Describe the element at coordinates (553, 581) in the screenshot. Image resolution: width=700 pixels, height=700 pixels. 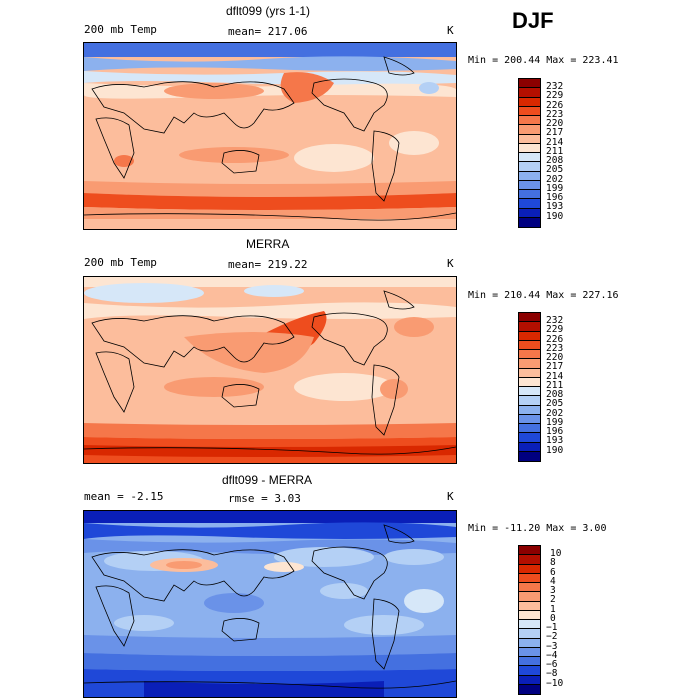
I see `colorbar-label: 4` at that location.